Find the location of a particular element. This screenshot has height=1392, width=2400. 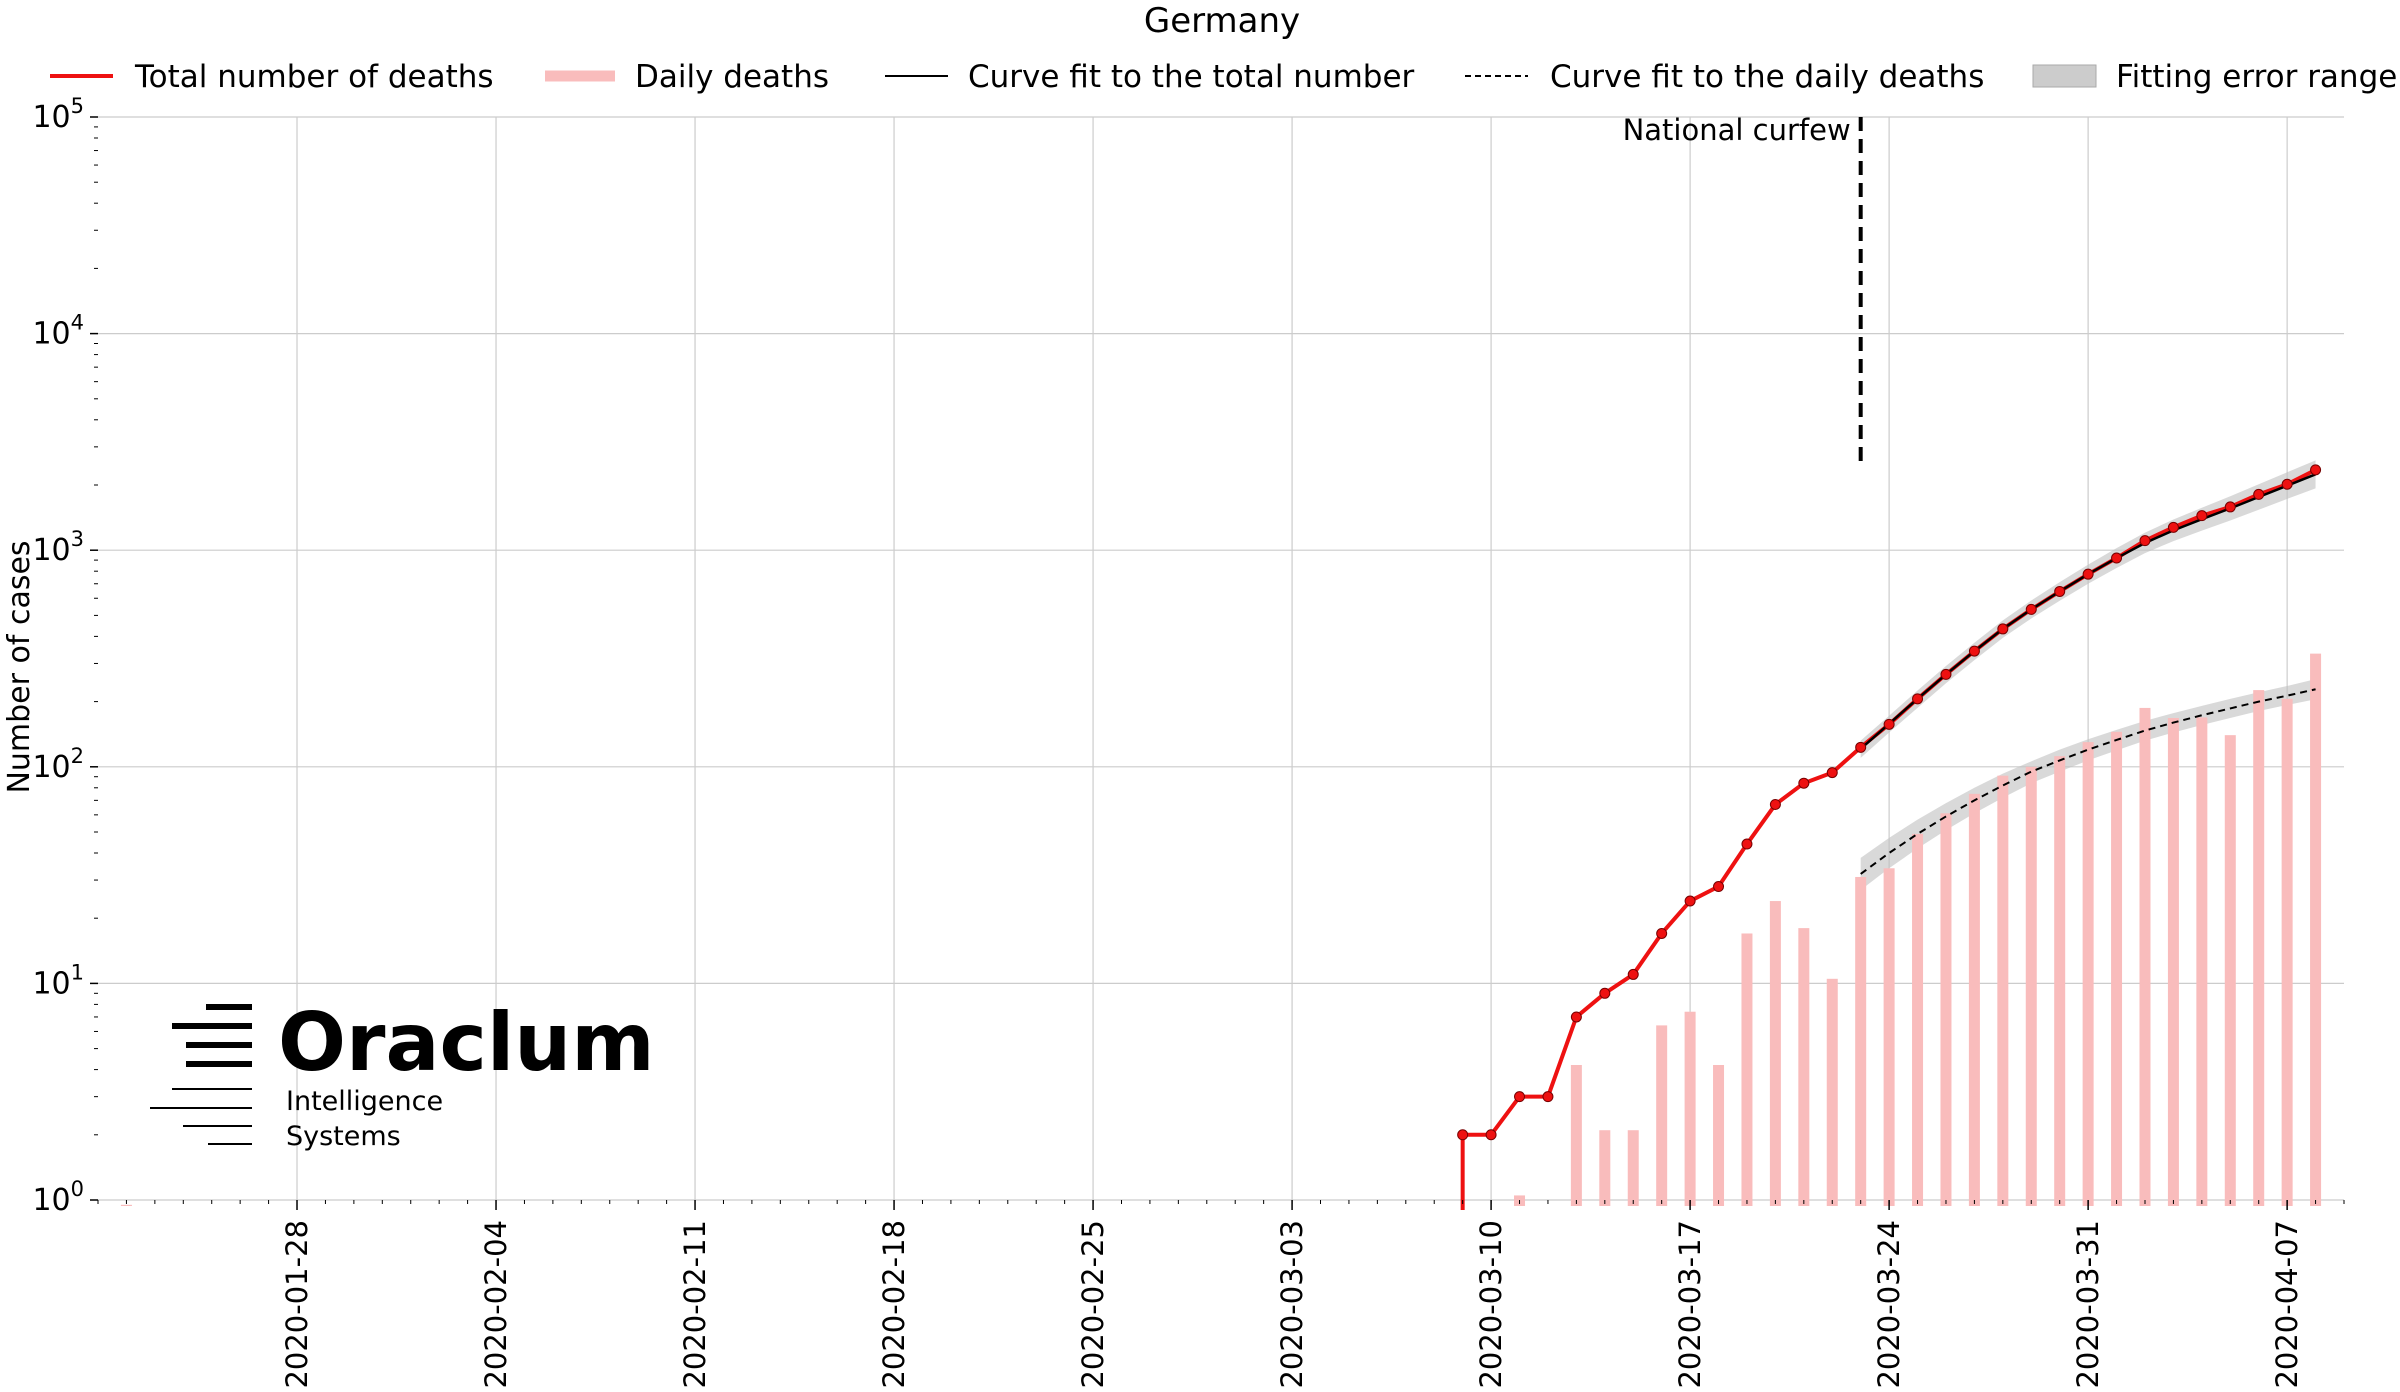

x-tick-label: 2020-03-24 is located at coordinates (1889, 1304).